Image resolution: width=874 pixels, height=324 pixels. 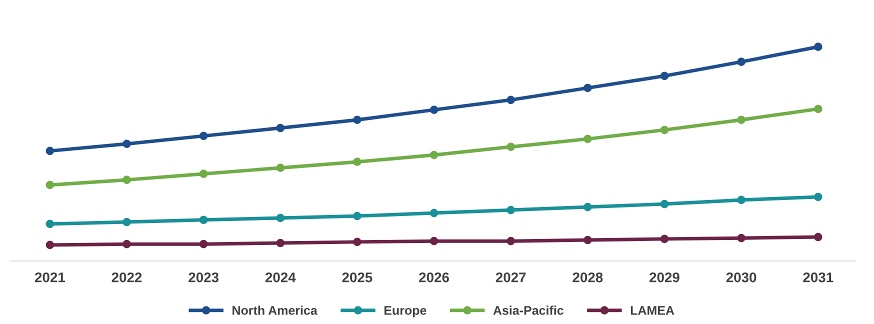 What do you see at coordinates (652, 310) in the screenshot?
I see `legend-label: LAMEA` at bounding box center [652, 310].